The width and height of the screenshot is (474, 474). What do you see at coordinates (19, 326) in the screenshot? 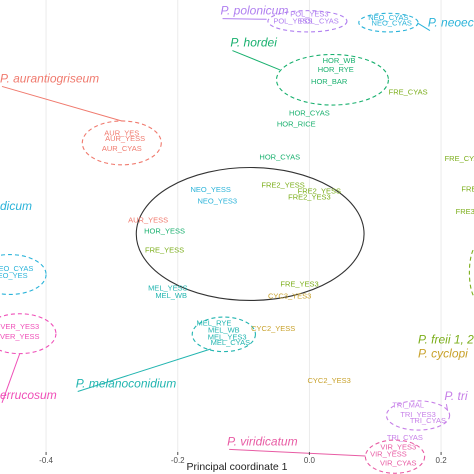
I see `point-label: VER_YES3` at bounding box center [19, 326].